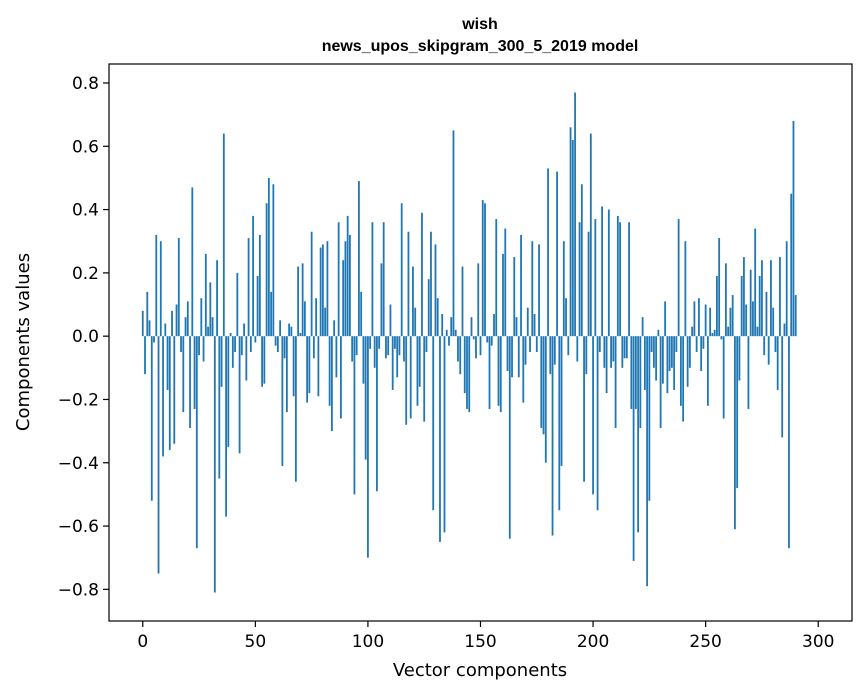 The width and height of the screenshot is (867, 696). What do you see at coordinates (480, 642) in the screenshot?
I see `x-tick-label: 150` at bounding box center [480, 642].